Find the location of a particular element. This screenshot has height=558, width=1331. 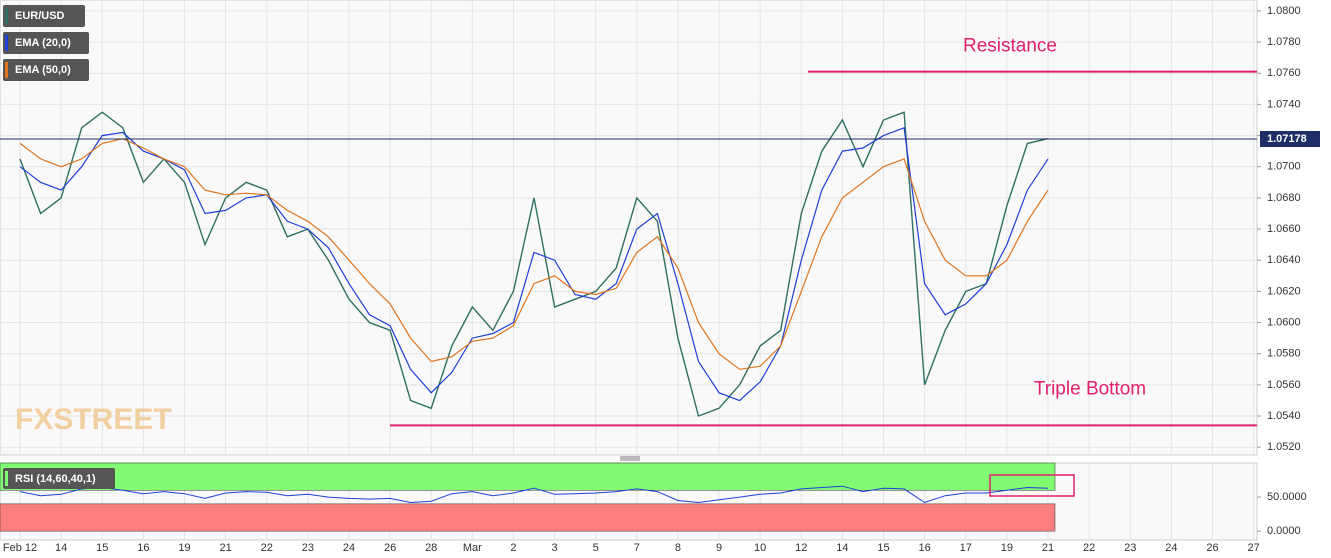

x-tick-label: 9 is located at coordinates (719, 548).